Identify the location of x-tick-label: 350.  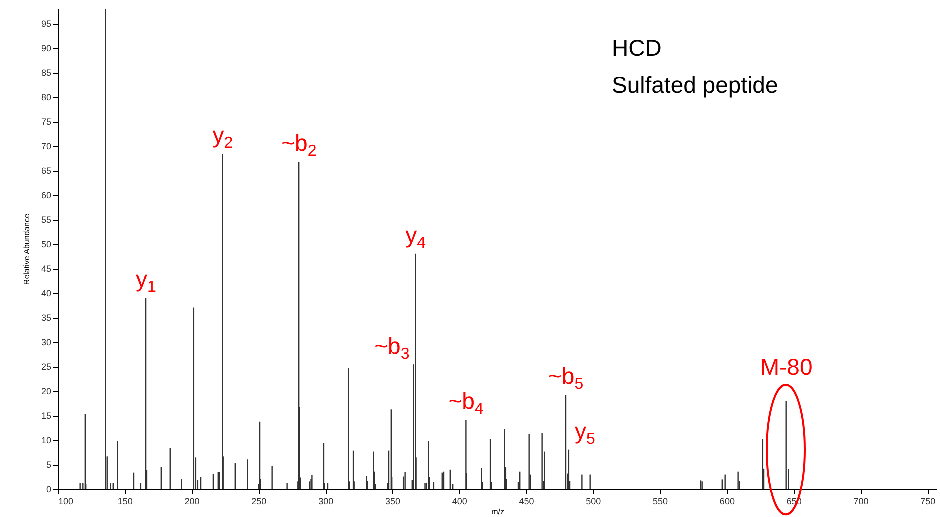
(392, 501).